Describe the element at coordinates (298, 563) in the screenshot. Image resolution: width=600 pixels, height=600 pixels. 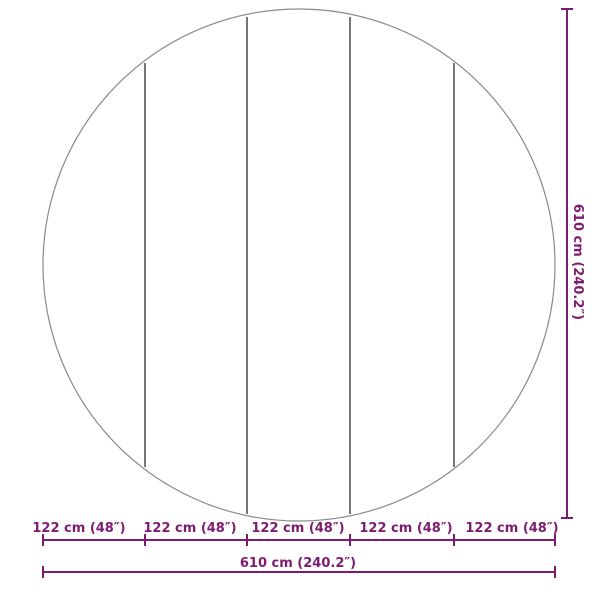
I see `width-label: 610 cm (240.2″)` at that location.